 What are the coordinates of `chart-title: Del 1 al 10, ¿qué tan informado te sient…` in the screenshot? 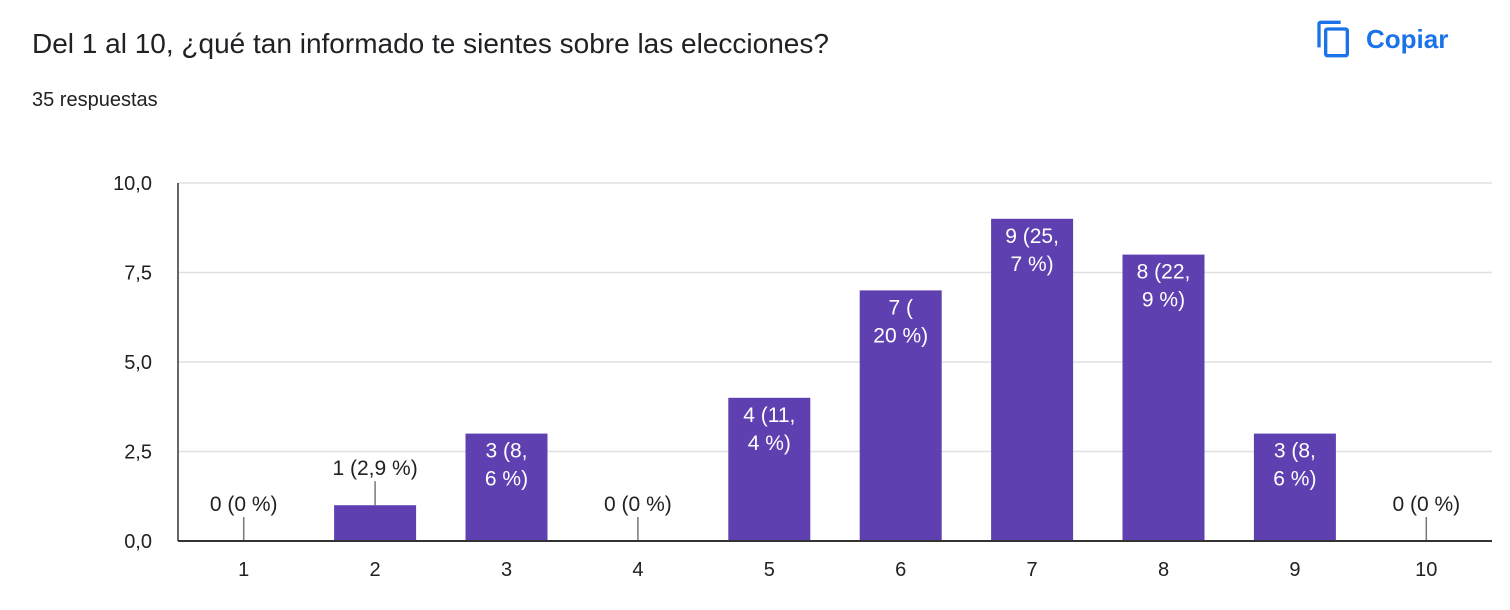 It's located at (430, 43).